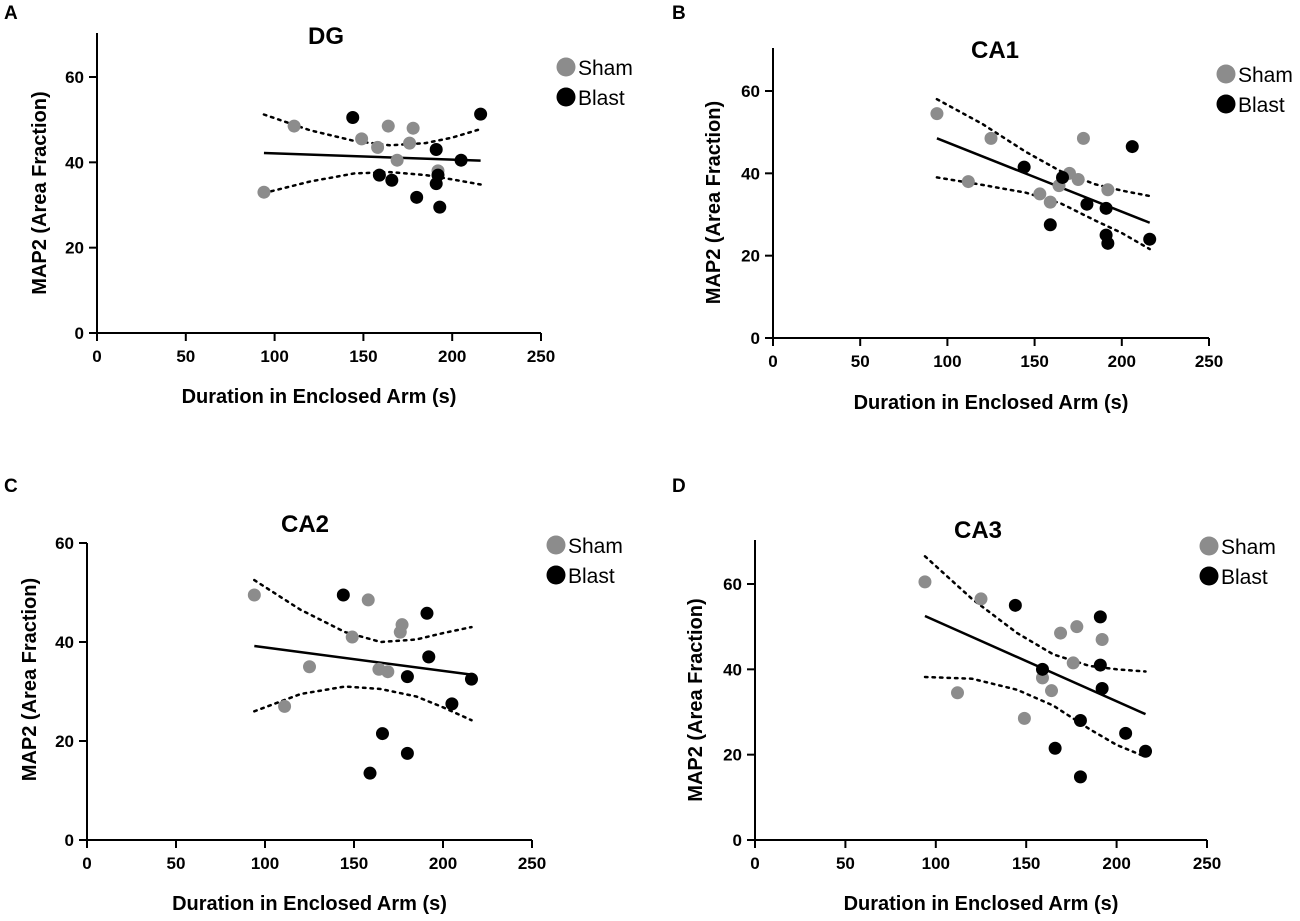 The height and width of the screenshot is (921, 1300). What do you see at coordinates (679, 13) in the screenshot?
I see `panel-letter: B` at bounding box center [679, 13].